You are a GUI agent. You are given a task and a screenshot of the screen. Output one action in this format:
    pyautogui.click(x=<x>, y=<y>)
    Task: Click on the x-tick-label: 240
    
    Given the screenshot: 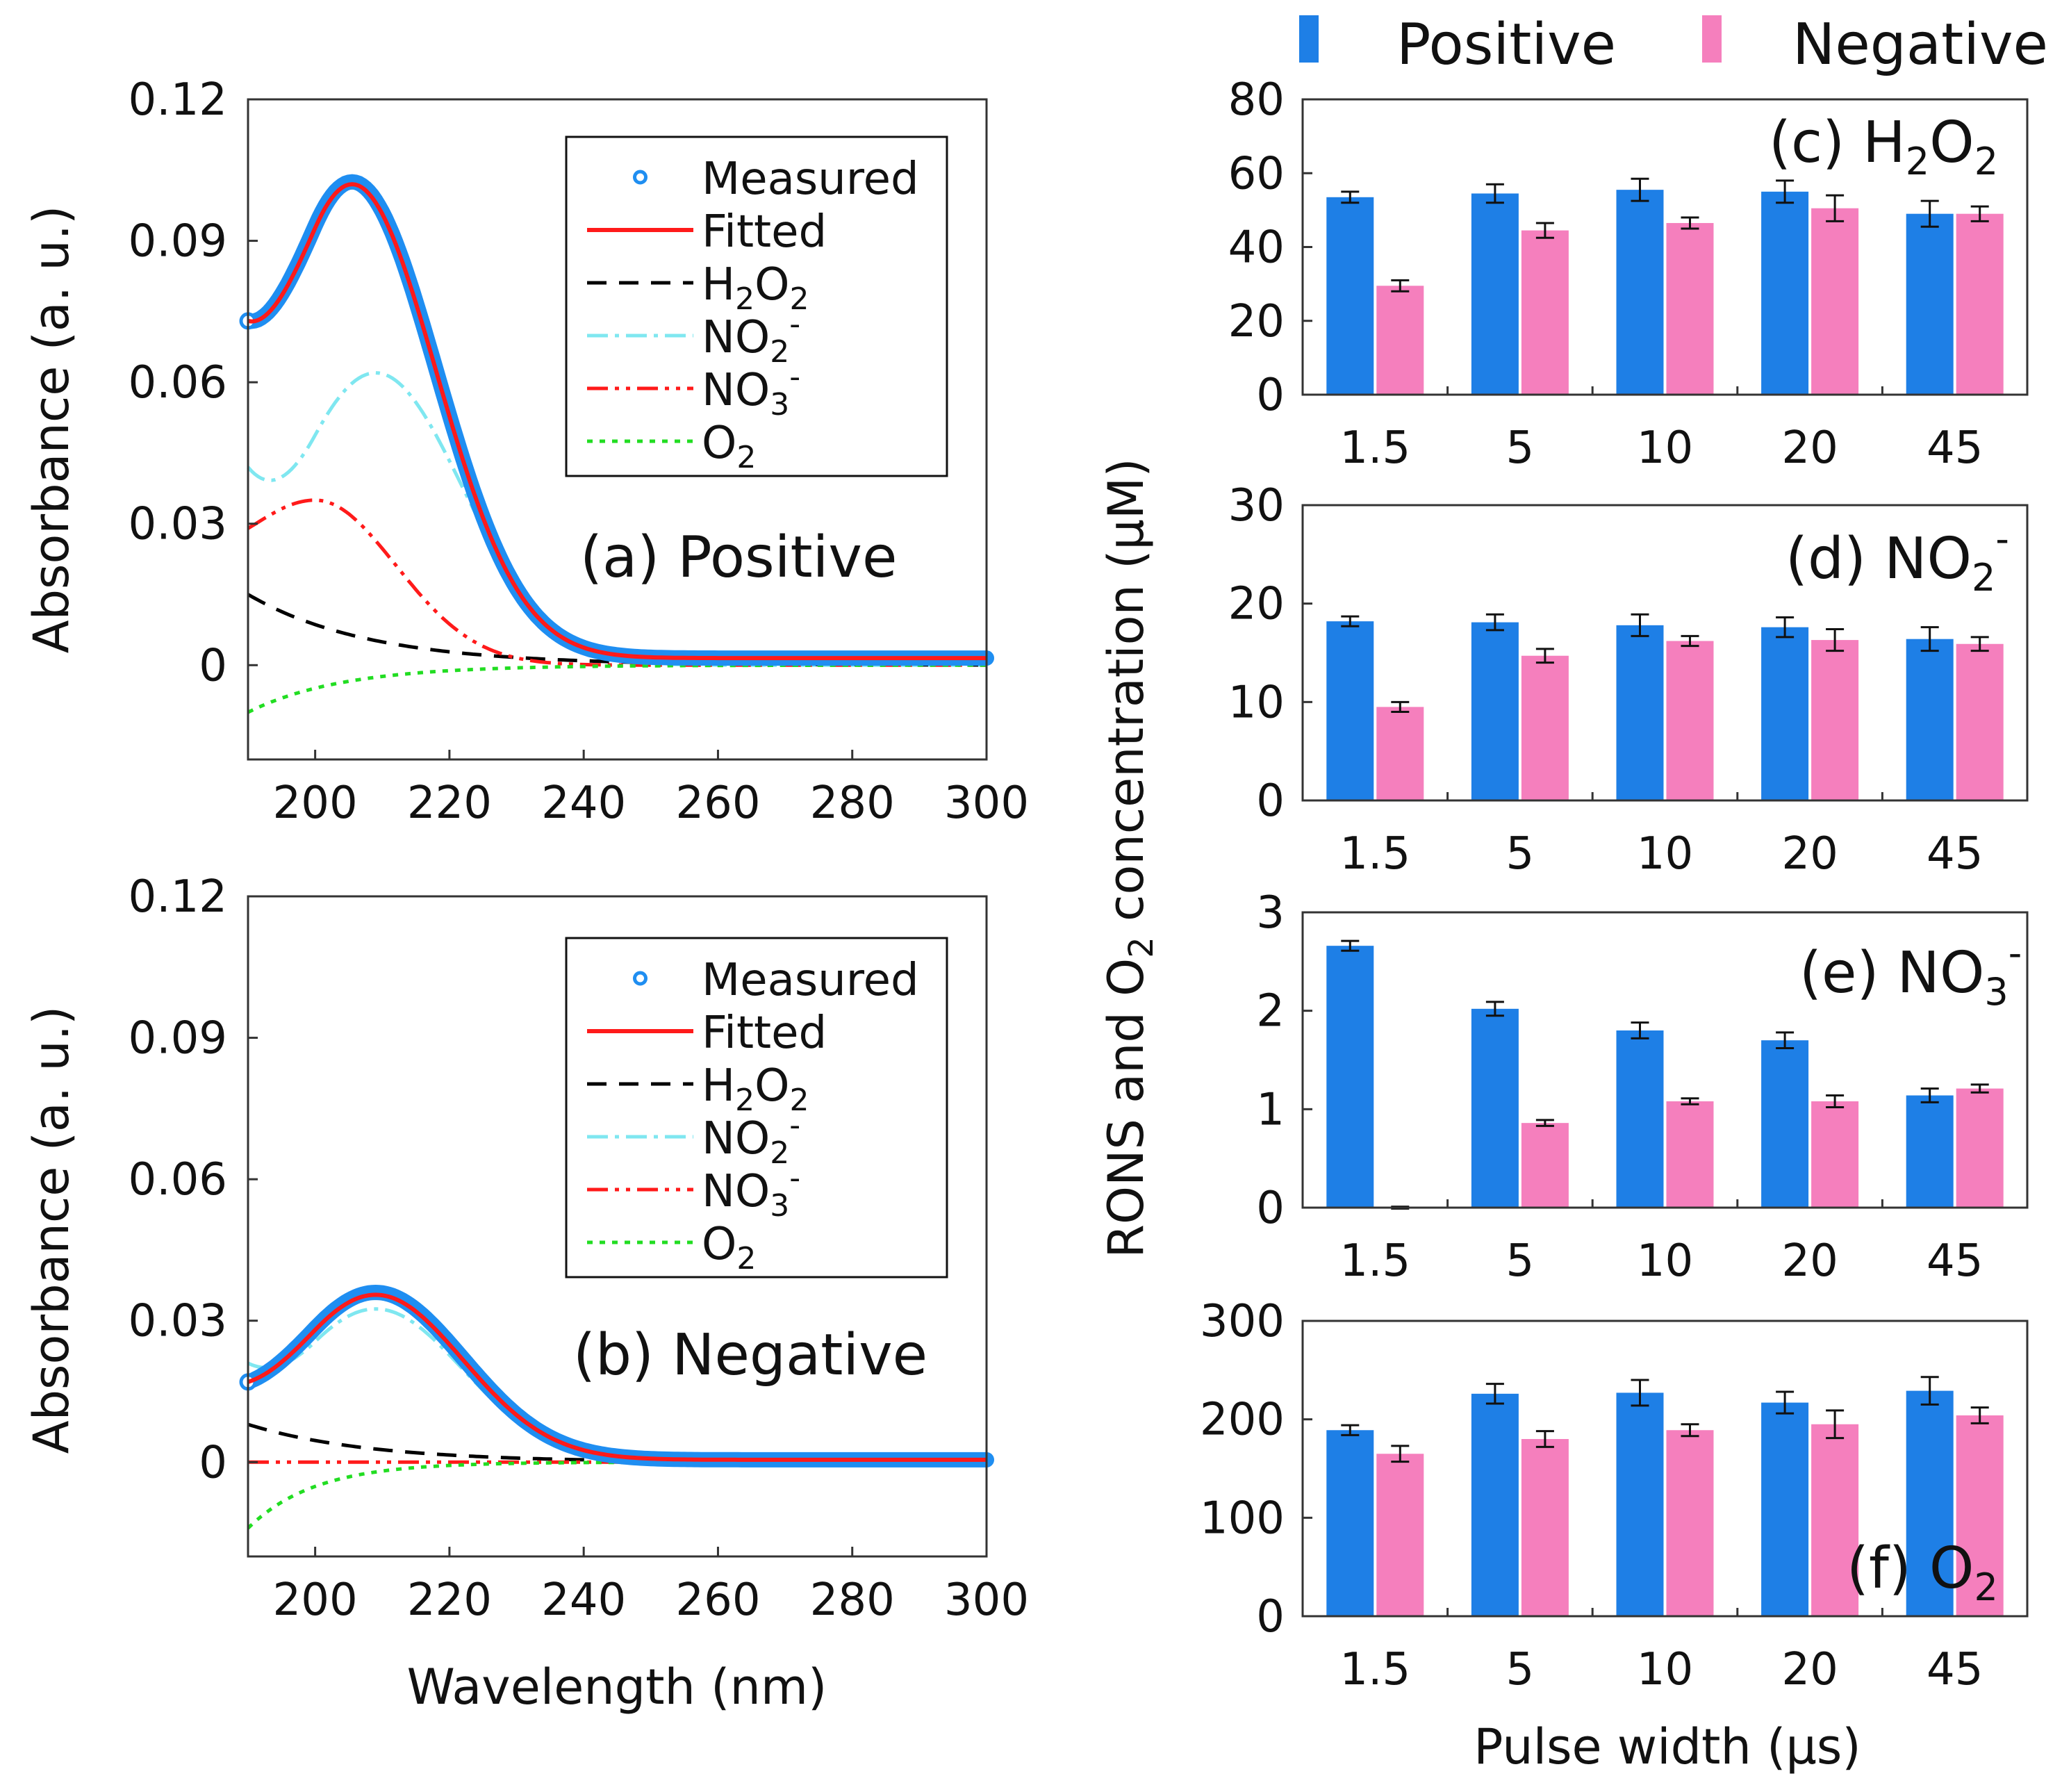 What is the action you would take?
    pyautogui.click(x=583, y=1601)
    